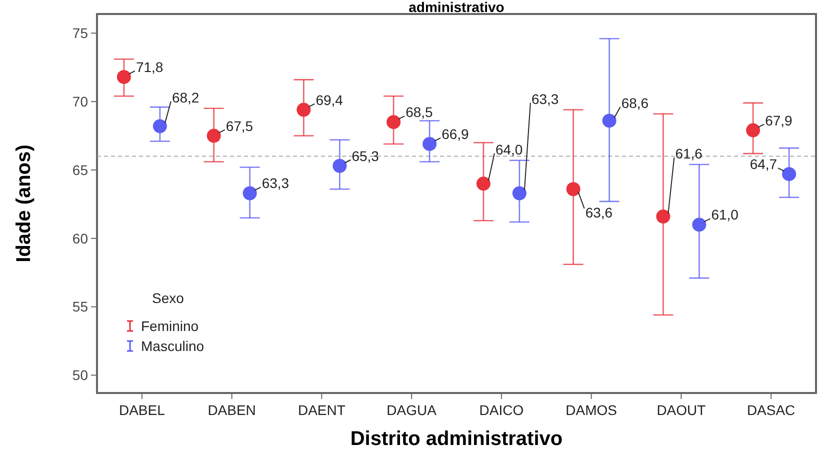 Image resolution: width=826 pixels, height=453 pixels. Describe the element at coordinates (150, 66) in the screenshot. I see `data-label: 71,8` at that location.